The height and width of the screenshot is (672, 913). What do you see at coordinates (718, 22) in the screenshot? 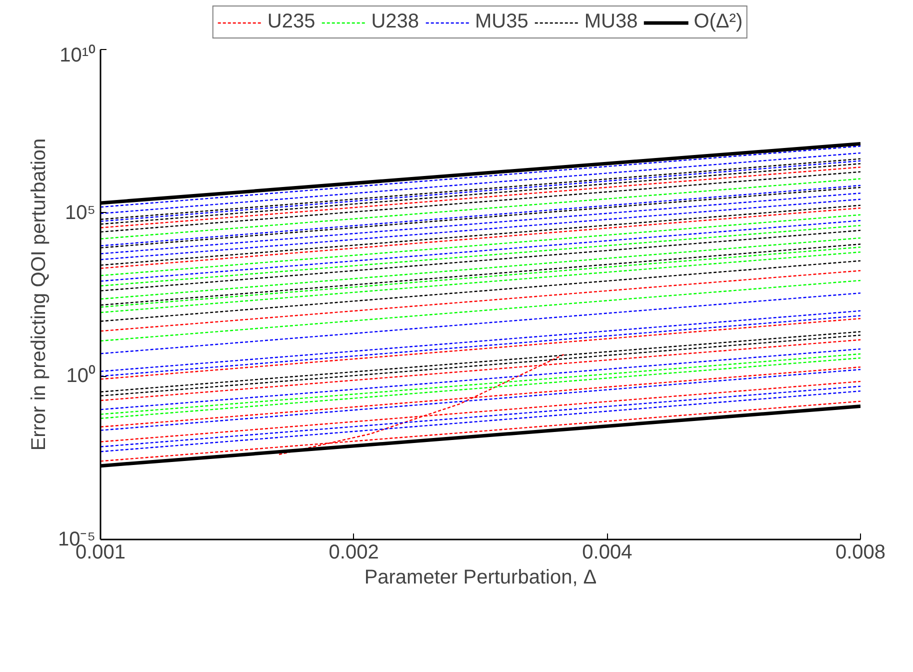
I see `legend-label: O(Δ²)` at bounding box center [718, 22].